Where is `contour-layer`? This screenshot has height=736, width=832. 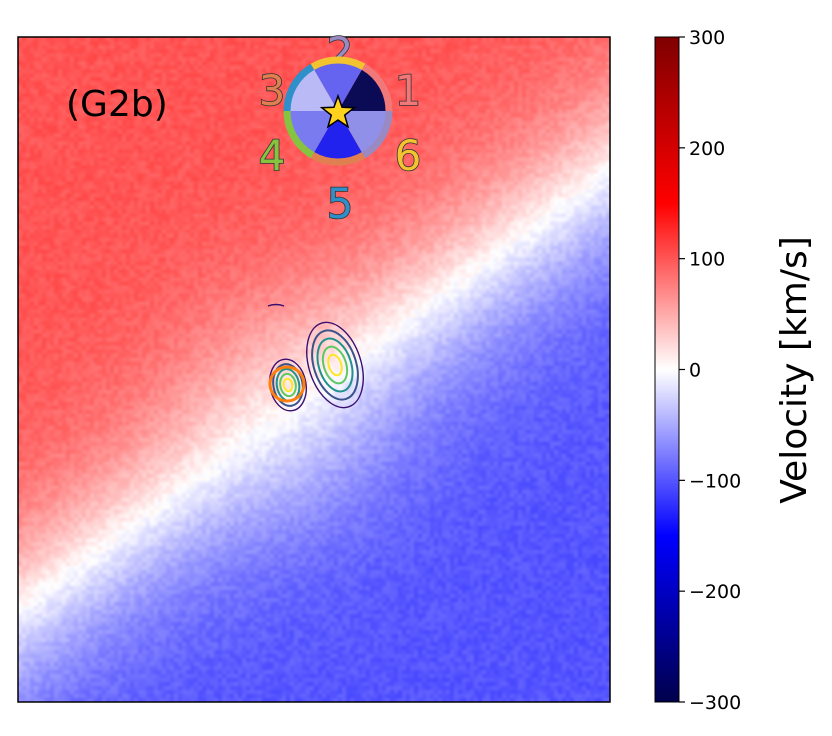 contour-layer is located at coordinates (315, 357).